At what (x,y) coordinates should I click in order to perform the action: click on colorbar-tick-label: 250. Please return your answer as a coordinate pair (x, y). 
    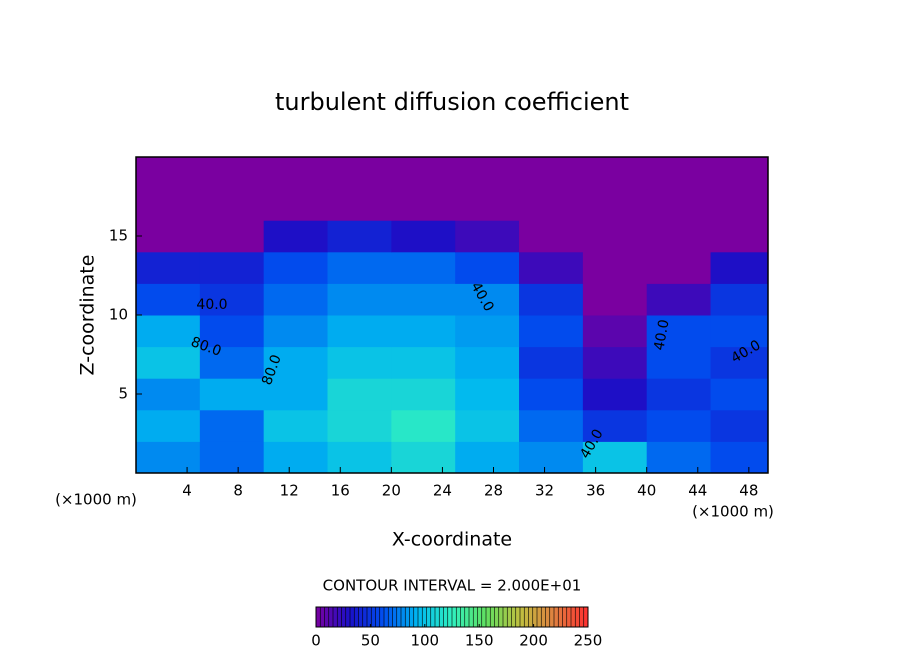
    Looking at the image, I should click on (588, 641).